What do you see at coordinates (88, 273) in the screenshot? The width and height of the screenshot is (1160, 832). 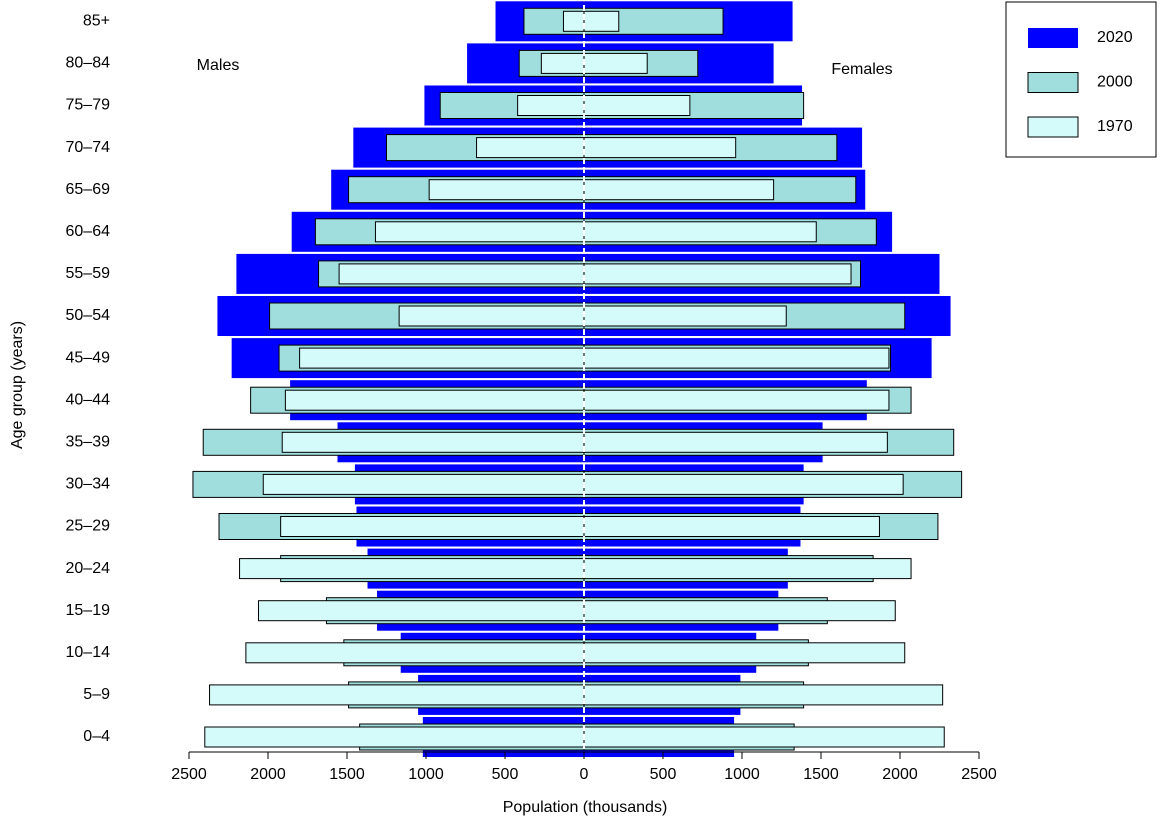 I see `y-tick-label: 55–59` at bounding box center [88, 273].